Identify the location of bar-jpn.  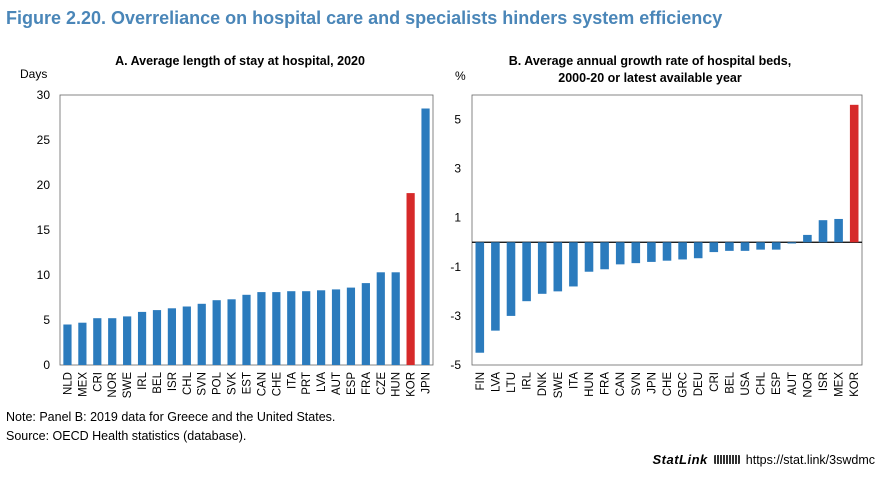
(651, 252).